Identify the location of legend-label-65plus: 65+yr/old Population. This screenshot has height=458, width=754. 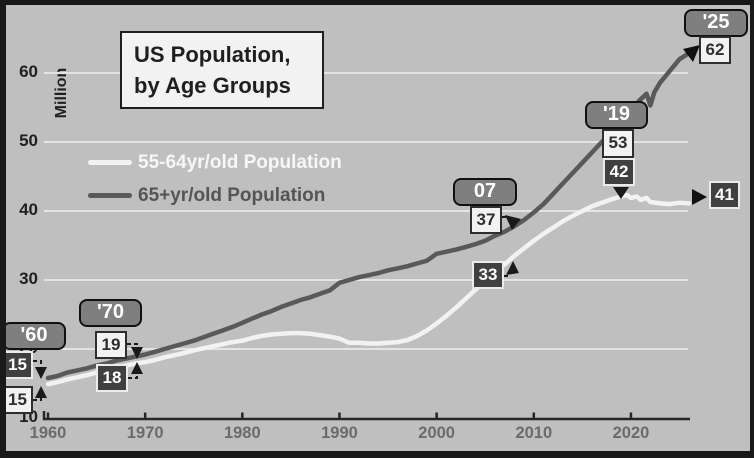
(232, 195).